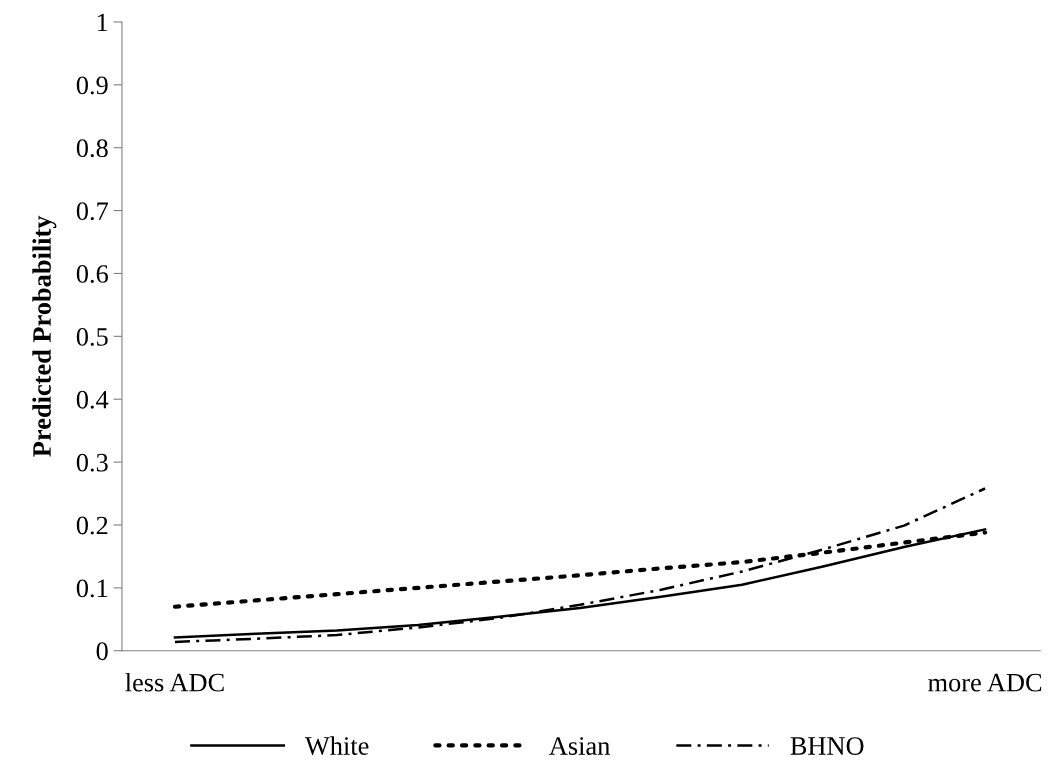 The height and width of the screenshot is (784, 1056). What do you see at coordinates (102, 22) in the screenshot?
I see `y-tick-label: 1` at bounding box center [102, 22].